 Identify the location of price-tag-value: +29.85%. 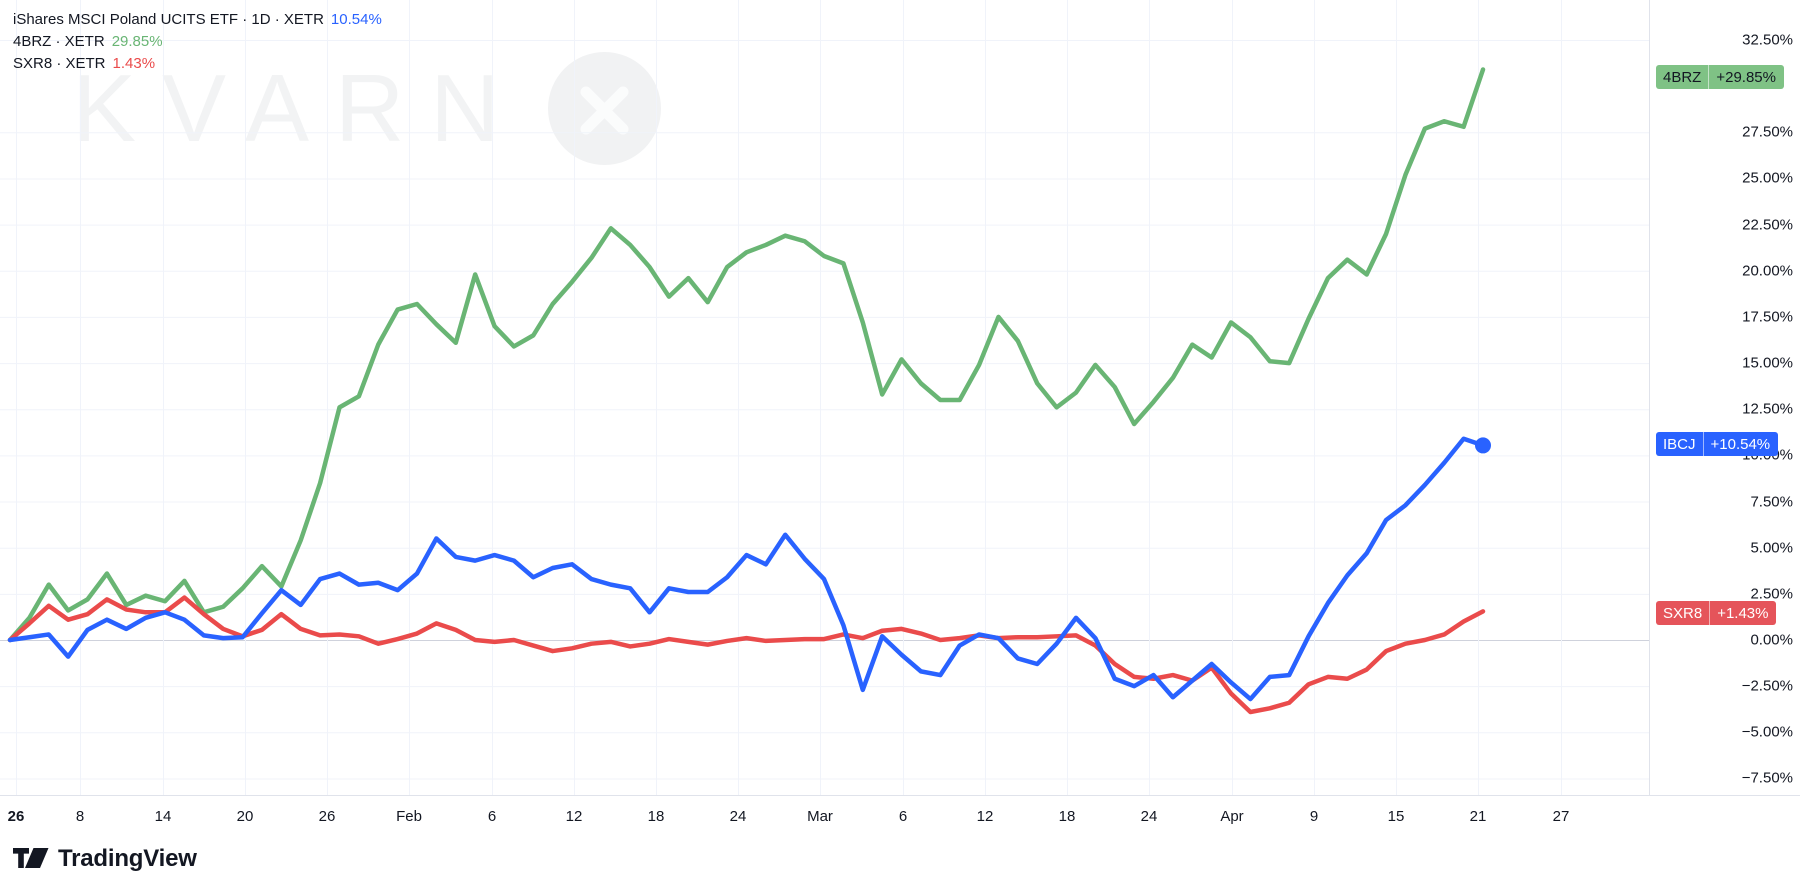
(1746, 77).